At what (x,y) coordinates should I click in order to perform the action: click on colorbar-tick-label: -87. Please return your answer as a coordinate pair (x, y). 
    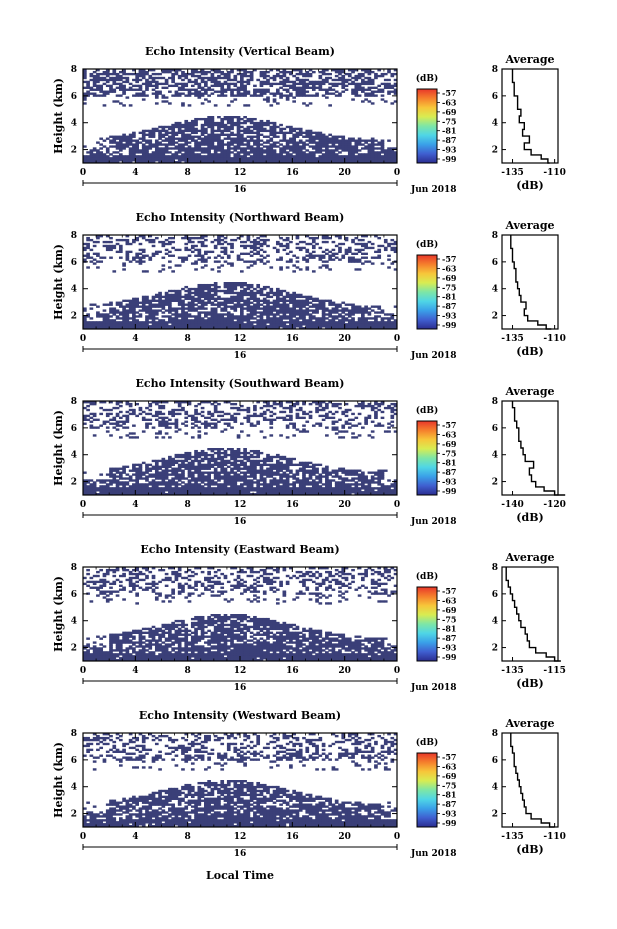
    Looking at the image, I should click on (449, 140).